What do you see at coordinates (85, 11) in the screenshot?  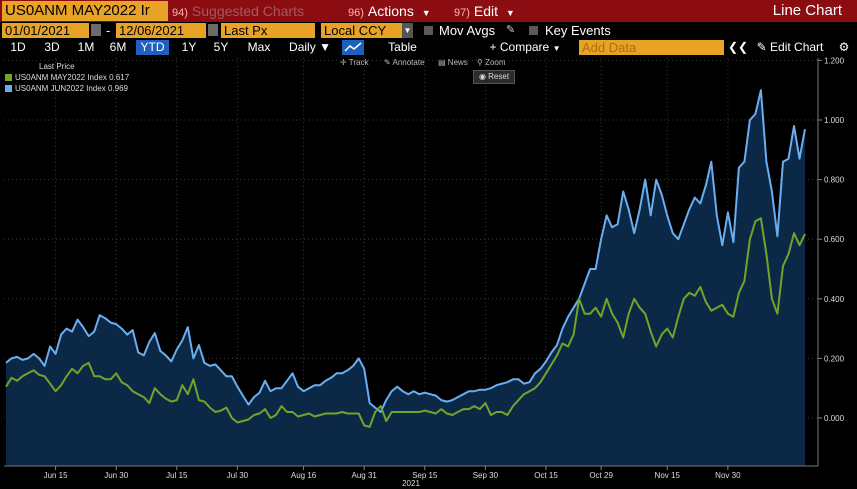 I see `ticker-field: US0ANM MAY2022 Ir` at bounding box center [85, 11].